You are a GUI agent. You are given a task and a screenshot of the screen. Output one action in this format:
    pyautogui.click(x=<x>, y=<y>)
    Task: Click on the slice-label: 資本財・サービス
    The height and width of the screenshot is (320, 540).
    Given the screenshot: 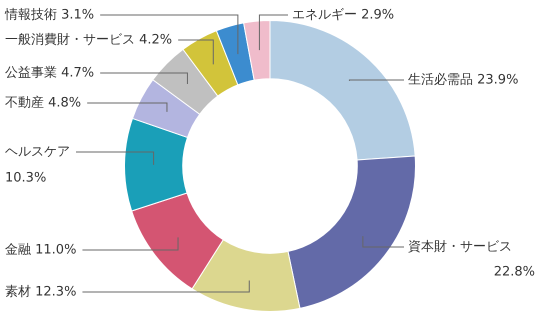 What is the action you would take?
    pyautogui.click(x=460, y=246)
    